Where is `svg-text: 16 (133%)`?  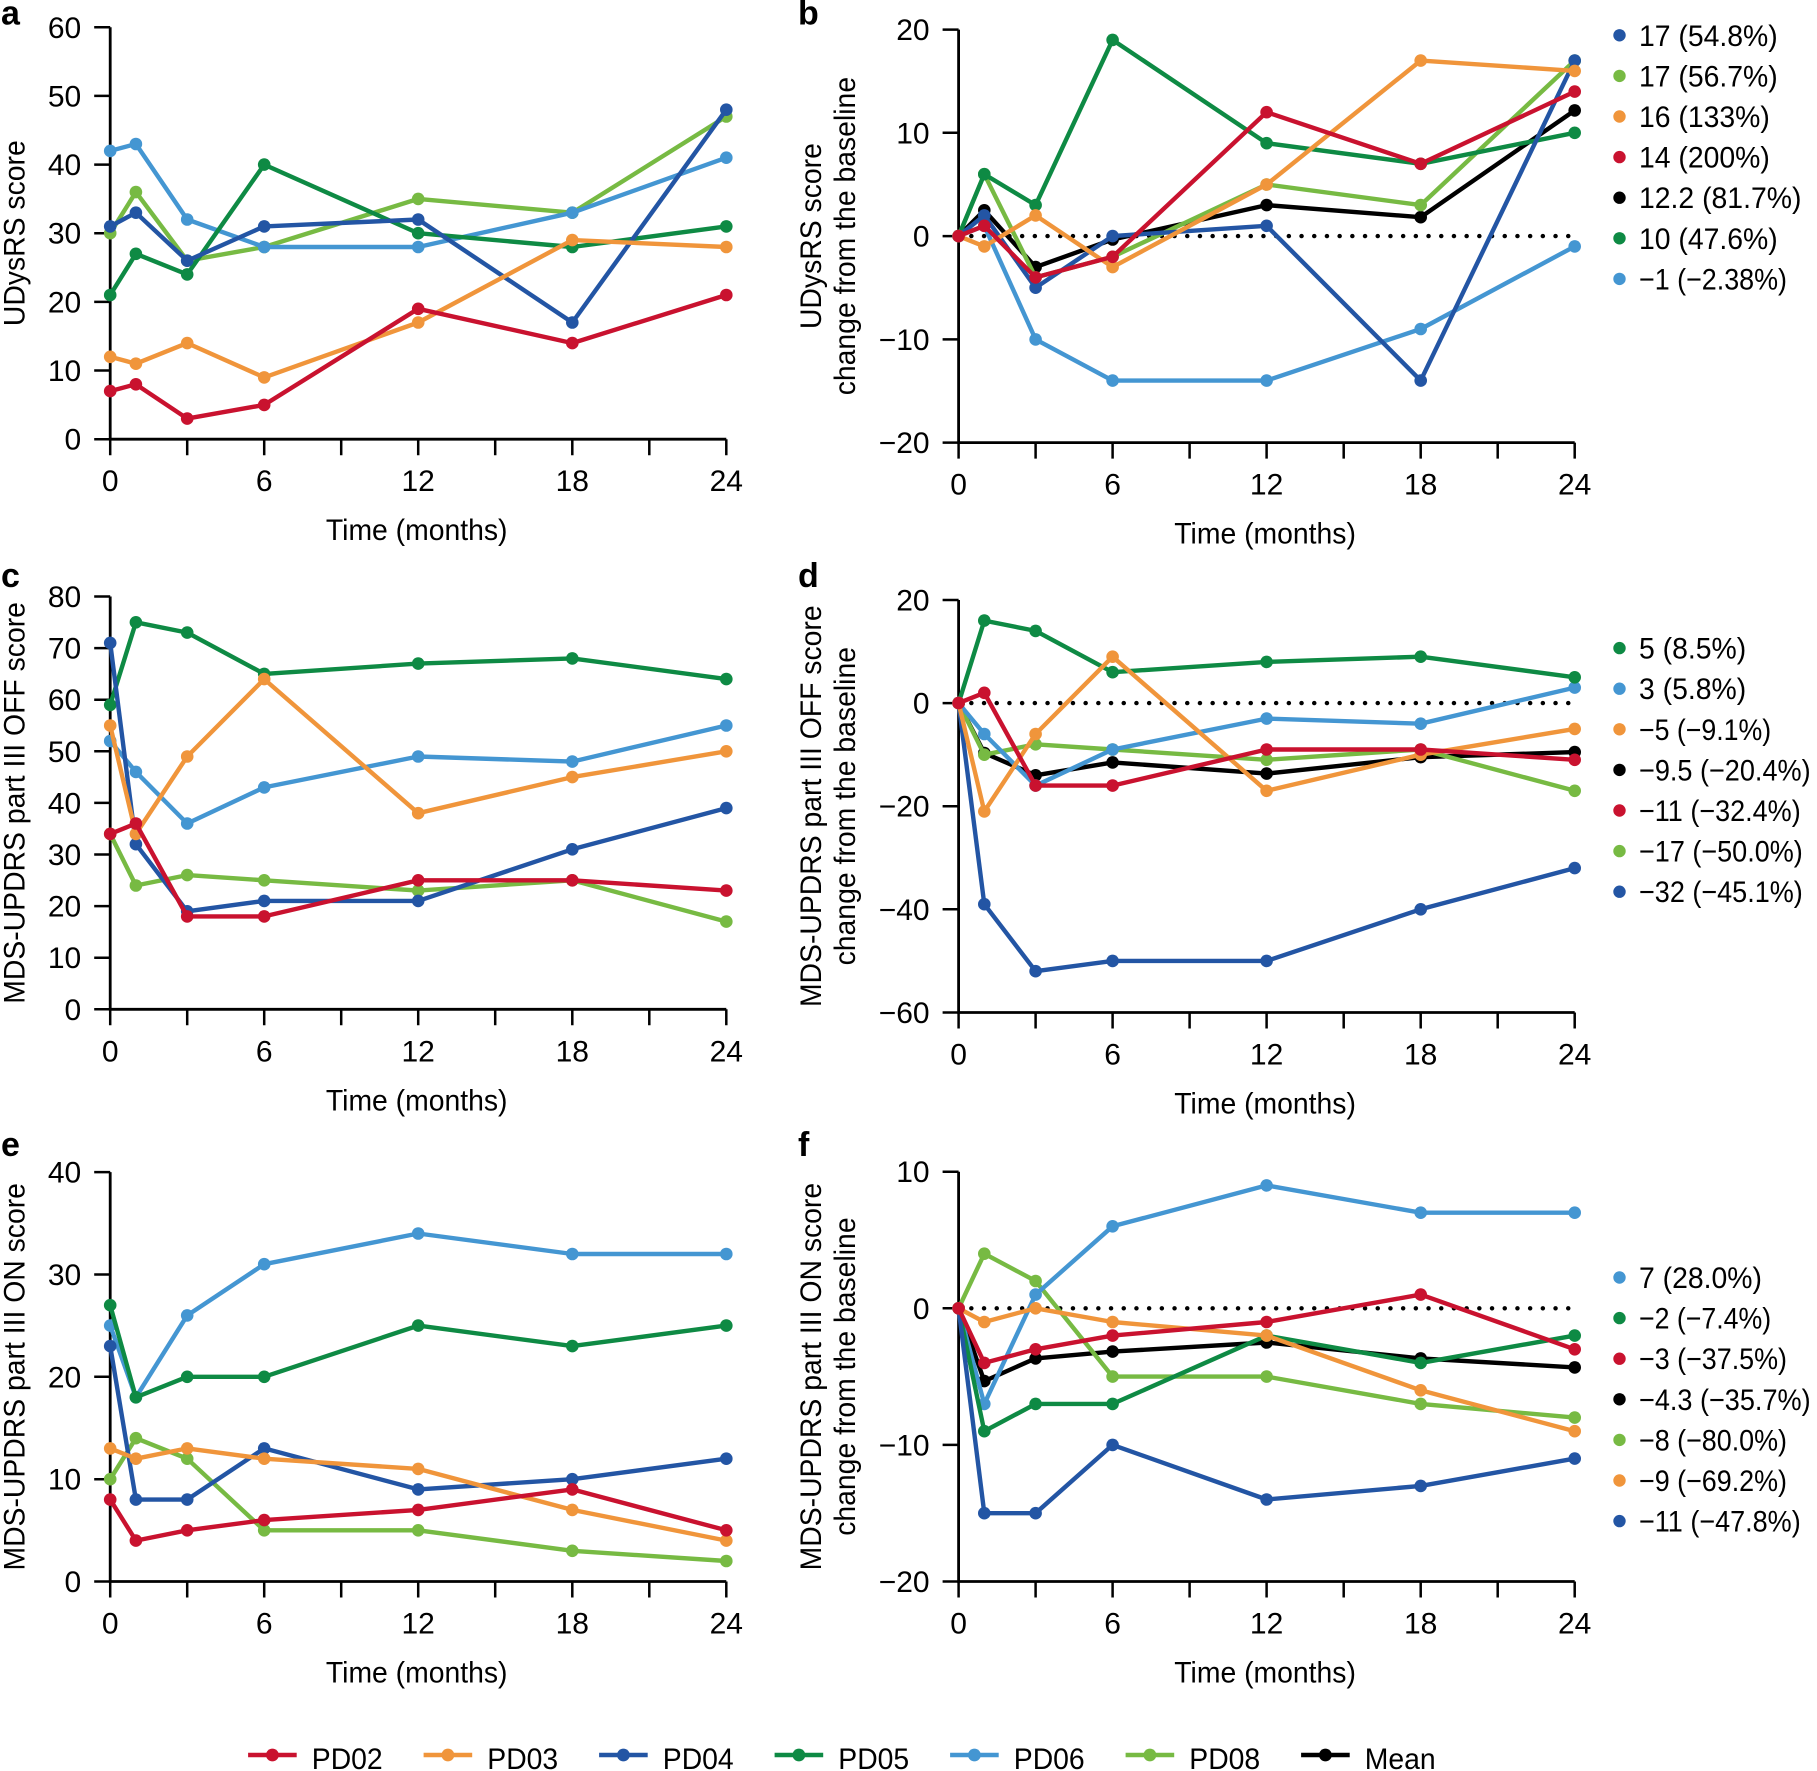
svg-text: 16 (133%) is located at coordinates (1704, 117).